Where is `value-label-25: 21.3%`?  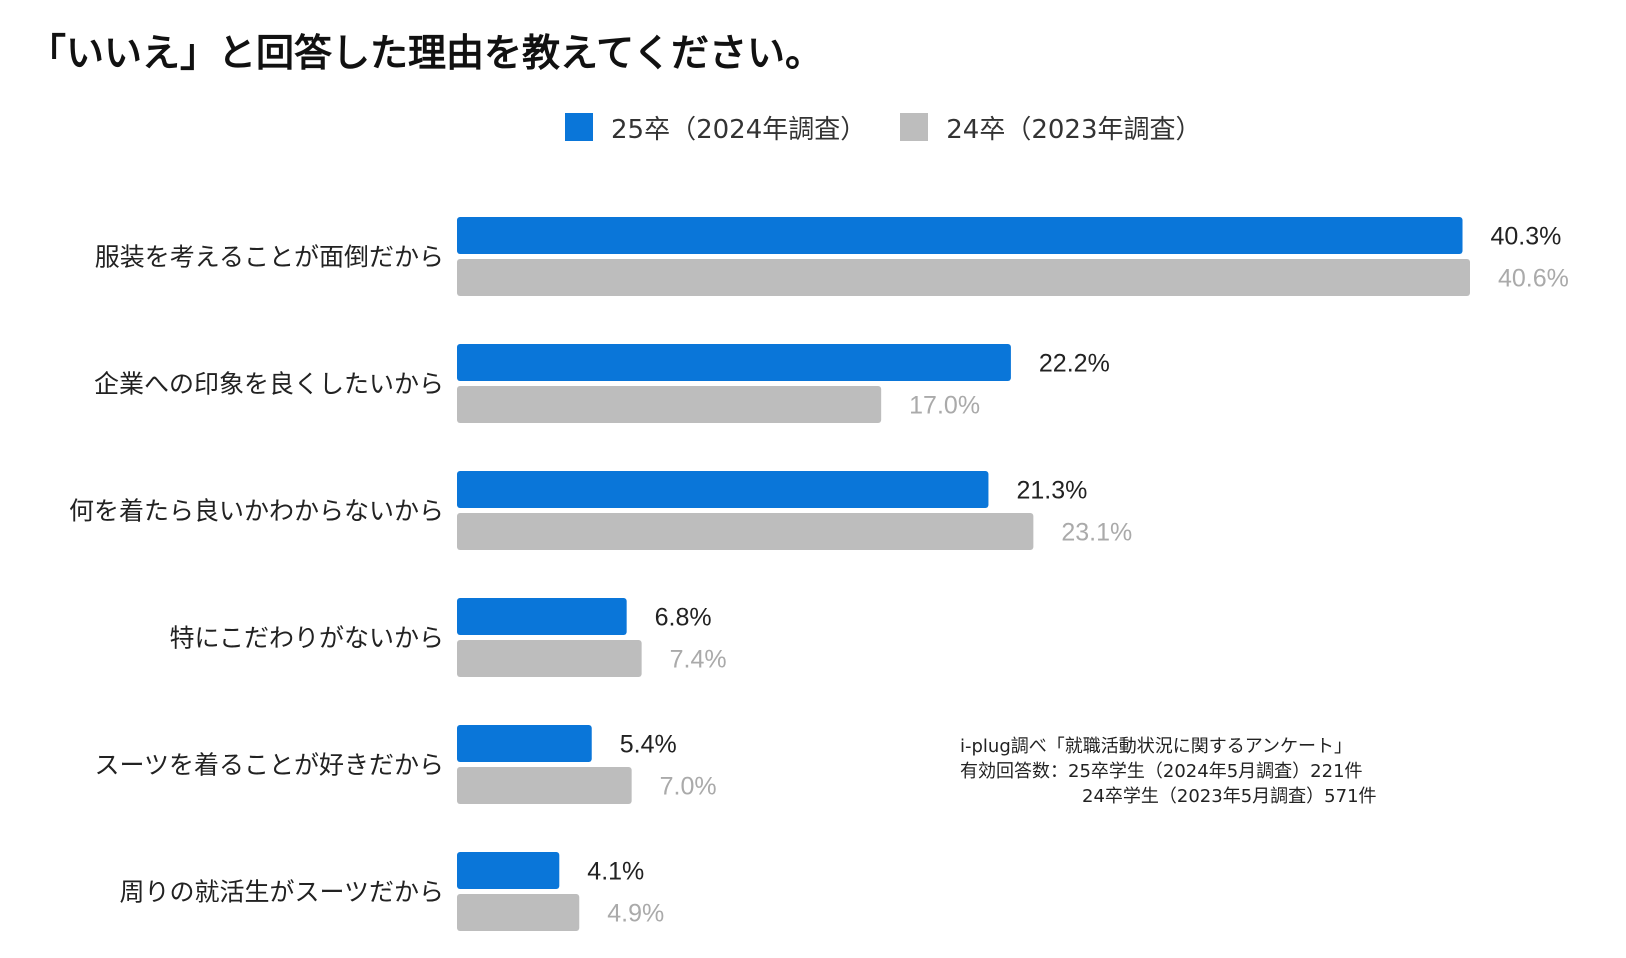 value-label-25: 21.3% is located at coordinates (1051, 491).